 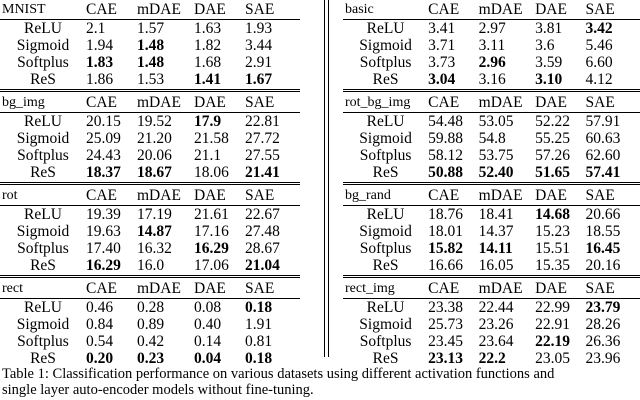 I want to click on result-cell: 0.40, so click(x=208, y=324).